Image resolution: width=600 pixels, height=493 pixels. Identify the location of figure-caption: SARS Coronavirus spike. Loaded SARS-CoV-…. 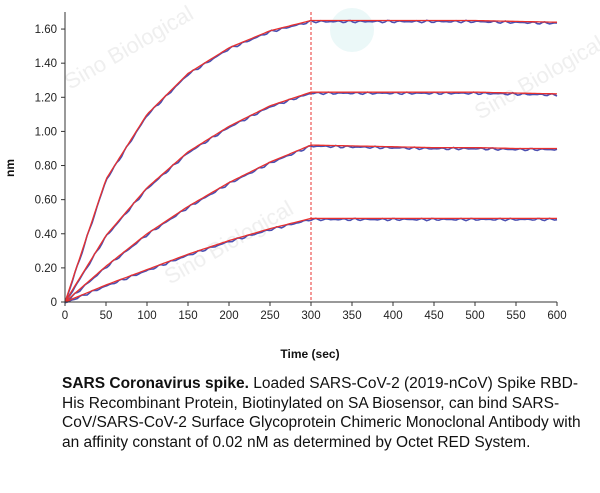
(327, 413).